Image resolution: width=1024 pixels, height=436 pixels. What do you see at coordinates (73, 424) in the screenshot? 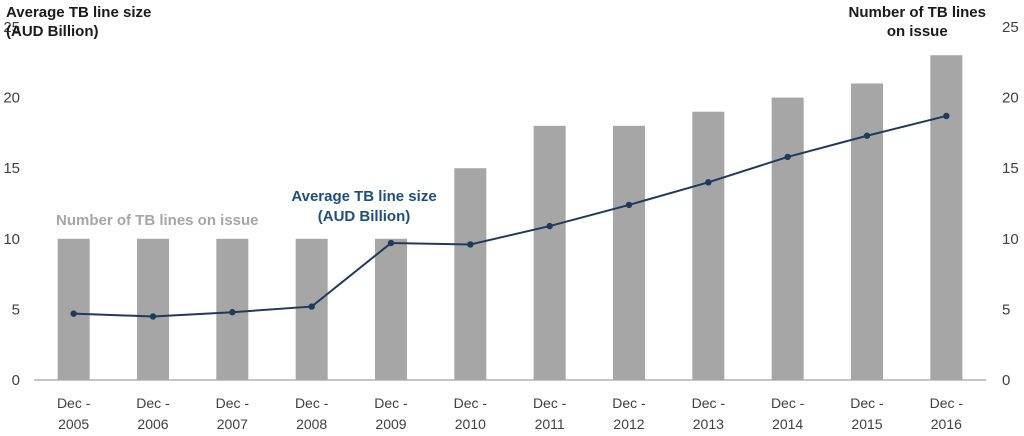
I see `category-label-0-line-2: 2005` at bounding box center [73, 424].